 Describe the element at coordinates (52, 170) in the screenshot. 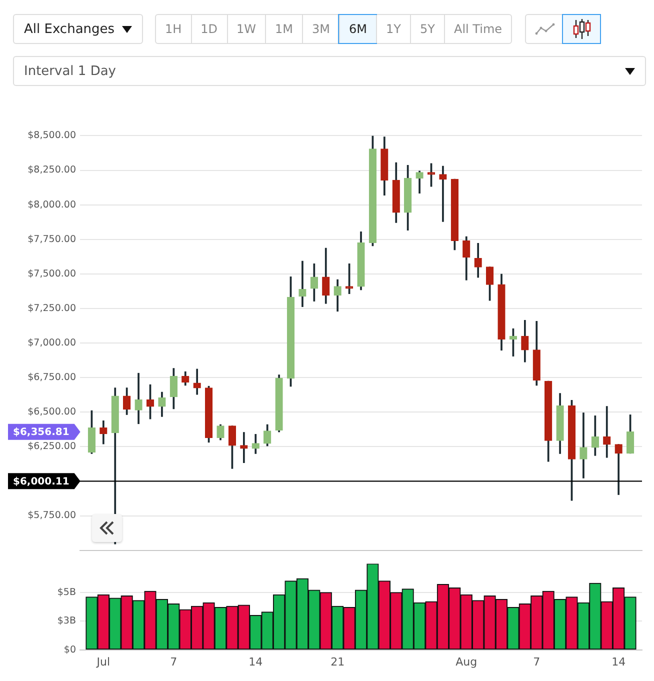

I see `y-tick-label: $8,250.00` at that location.